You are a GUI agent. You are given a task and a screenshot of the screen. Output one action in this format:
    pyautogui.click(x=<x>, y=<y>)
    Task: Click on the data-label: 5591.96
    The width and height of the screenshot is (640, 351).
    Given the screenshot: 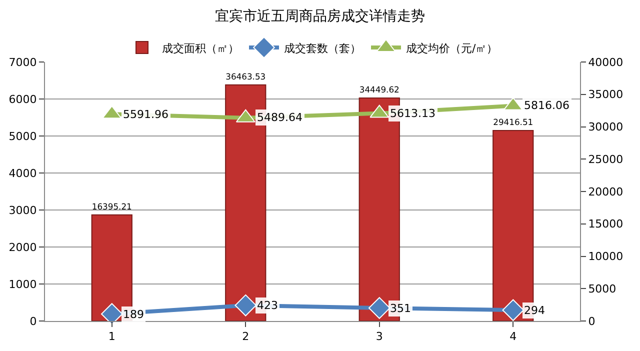 What is the action you would take?
    pyautogui.click(x=145, y=114)
    